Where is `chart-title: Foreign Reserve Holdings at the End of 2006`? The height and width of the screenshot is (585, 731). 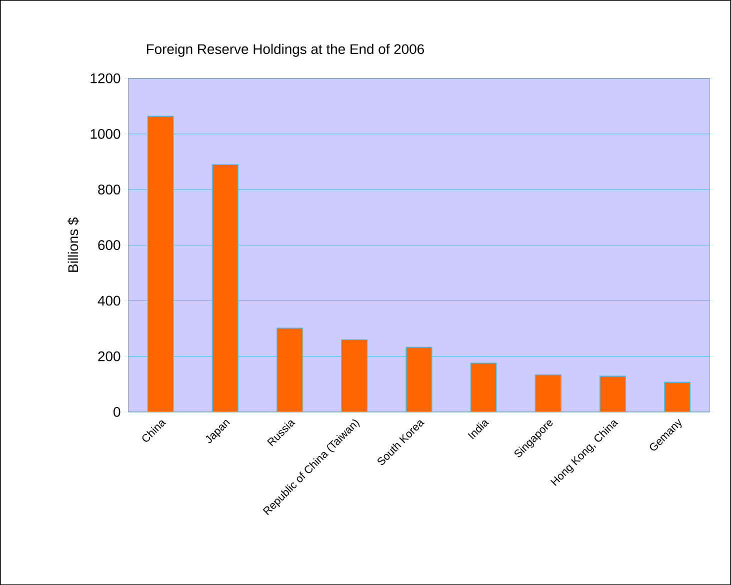 chart-title: Foreign Reserve Holdings at the End of 2006 is located at coordinates (285, 50).